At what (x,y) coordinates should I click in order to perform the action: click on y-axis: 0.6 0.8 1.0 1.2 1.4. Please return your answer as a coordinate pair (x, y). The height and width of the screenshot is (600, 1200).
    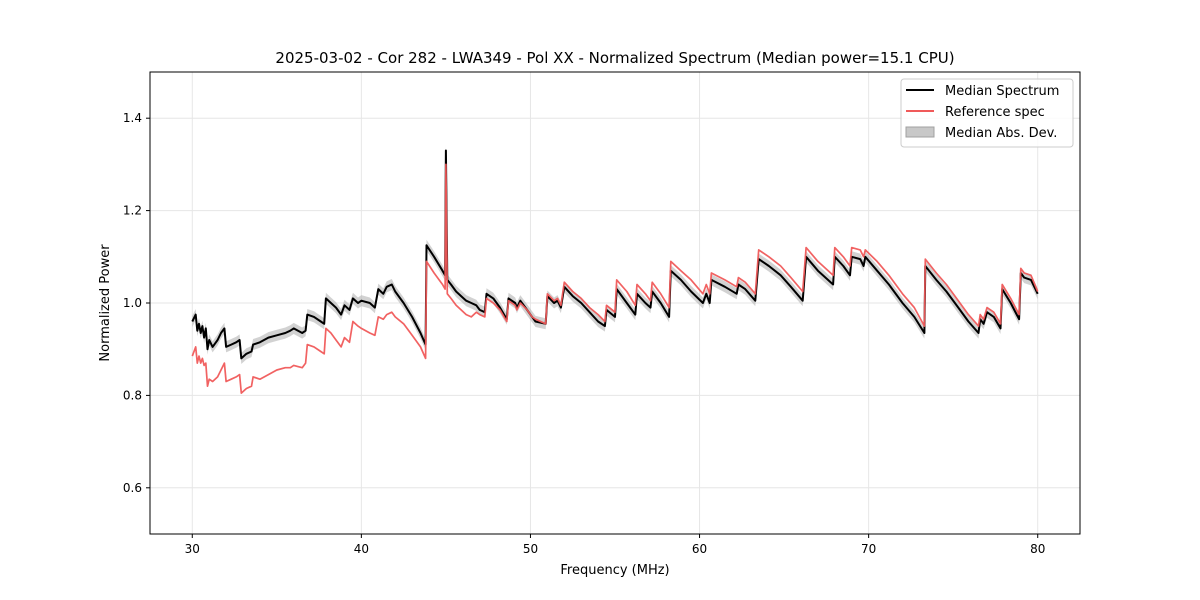
    Looking at the image, I should click on (136, 303).